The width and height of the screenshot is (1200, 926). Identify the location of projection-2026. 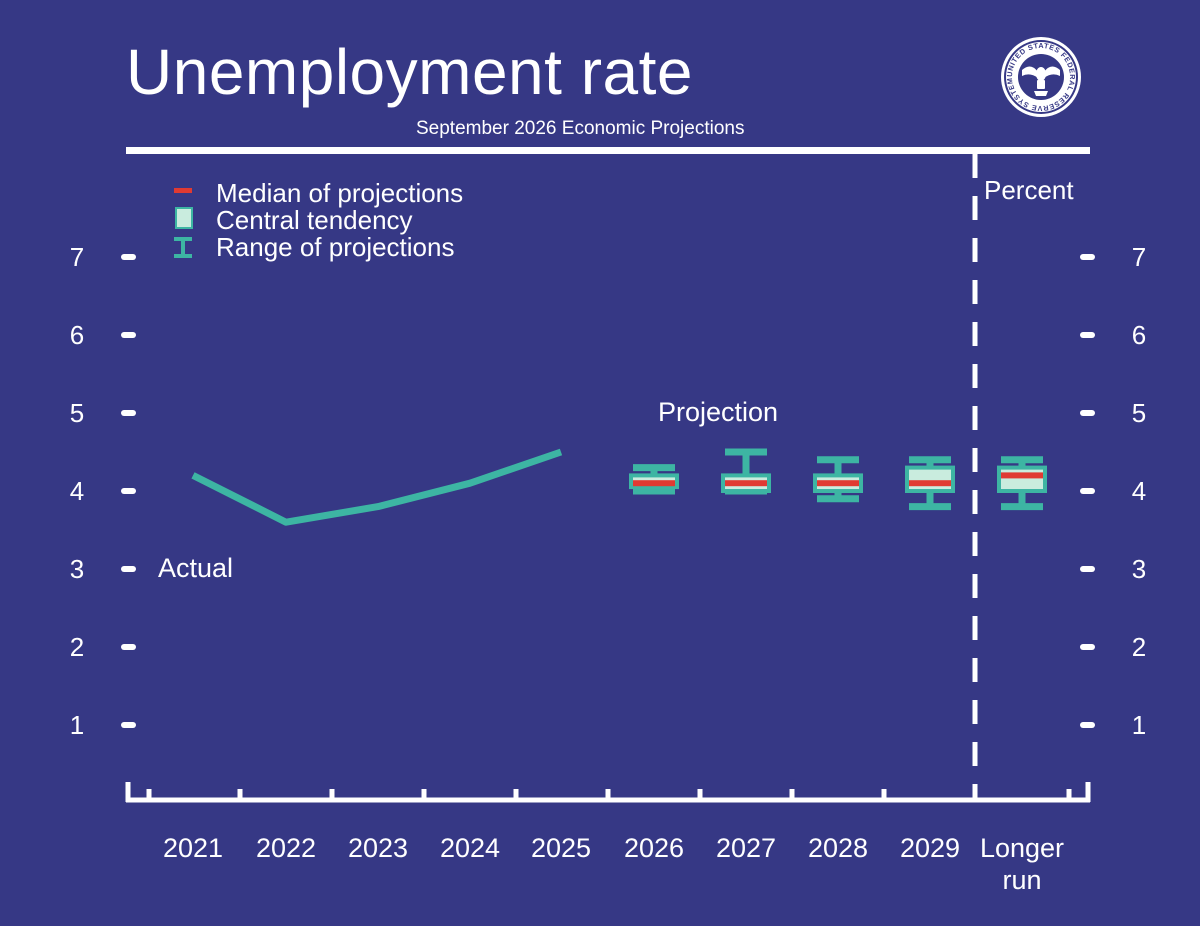
(654, 479).